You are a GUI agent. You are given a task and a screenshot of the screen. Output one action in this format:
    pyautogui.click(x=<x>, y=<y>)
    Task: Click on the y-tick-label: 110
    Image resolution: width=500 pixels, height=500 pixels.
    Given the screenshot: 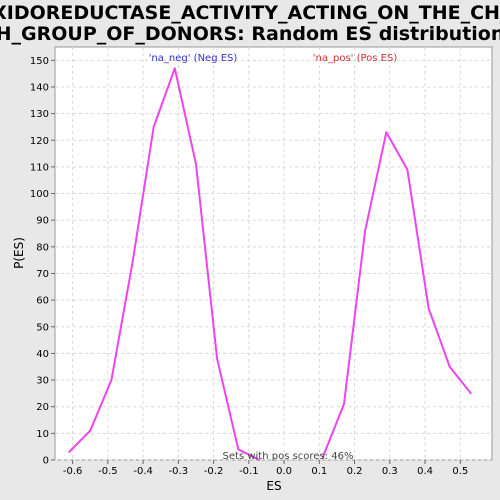 What is the action you would take?
    pyautogui.click(x=39, y=167)
    